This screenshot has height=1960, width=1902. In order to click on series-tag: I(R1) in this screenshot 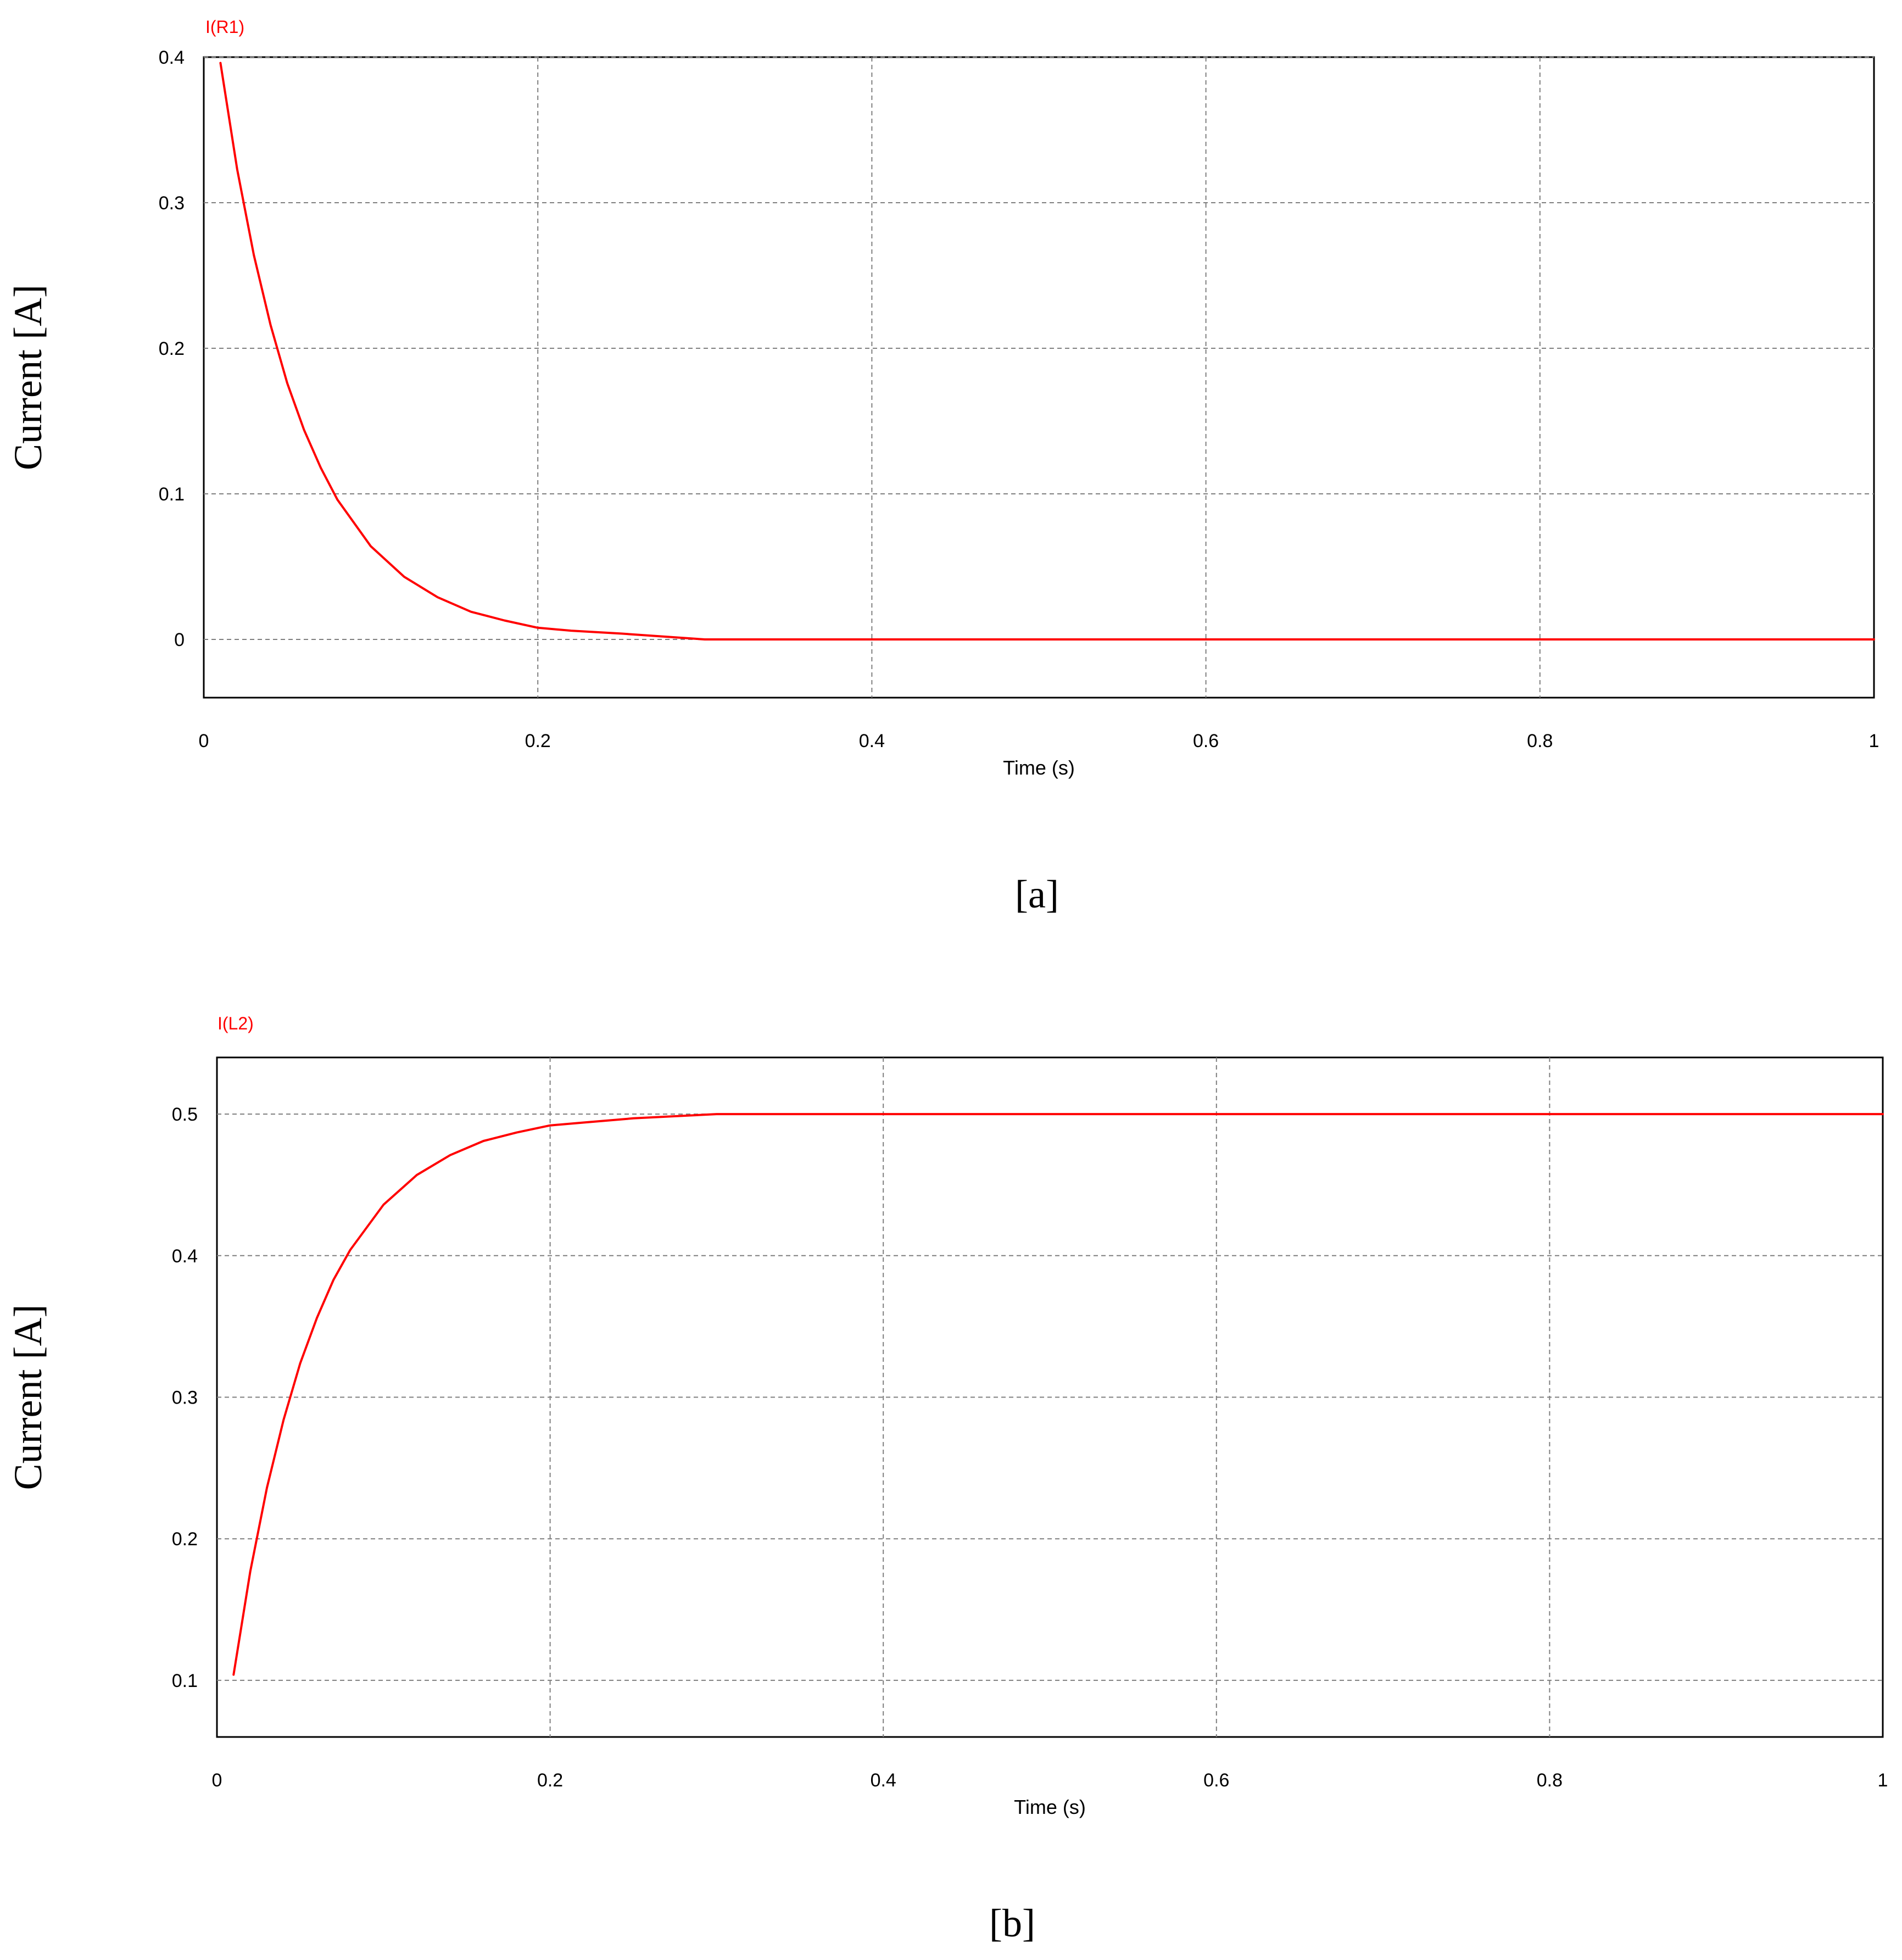, I will do `click(225, 27)`.